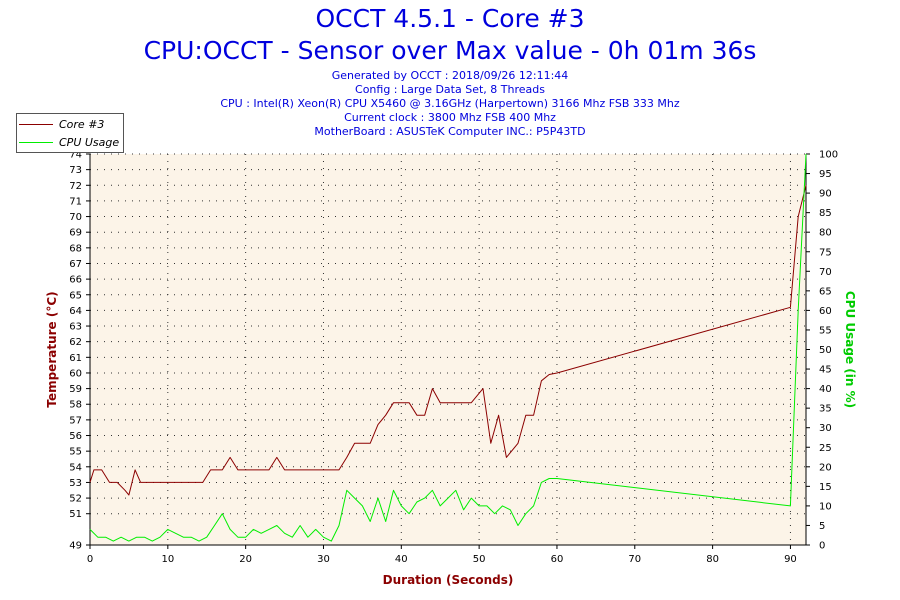  What do you see at coordinates (245, 559) in the screenshot?
I see `x-tick-label: 20` at bounding box center [245, 559].